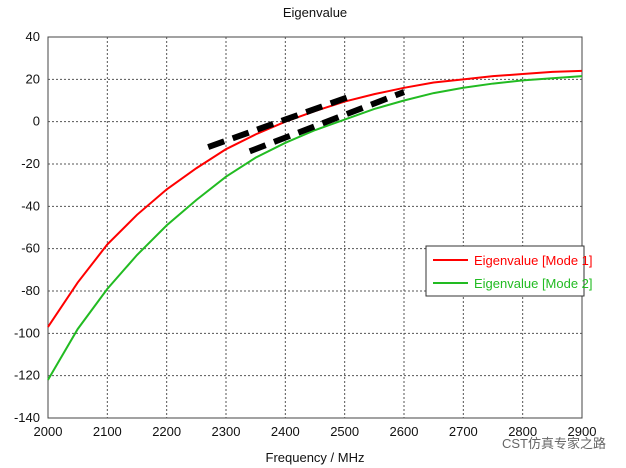 The width and height of the screenshot is (626, 468). What do you see at coordinates (48, 431) in the screenshot?
I see `x-tick-label: 2000` at bounding box center [48, 431].